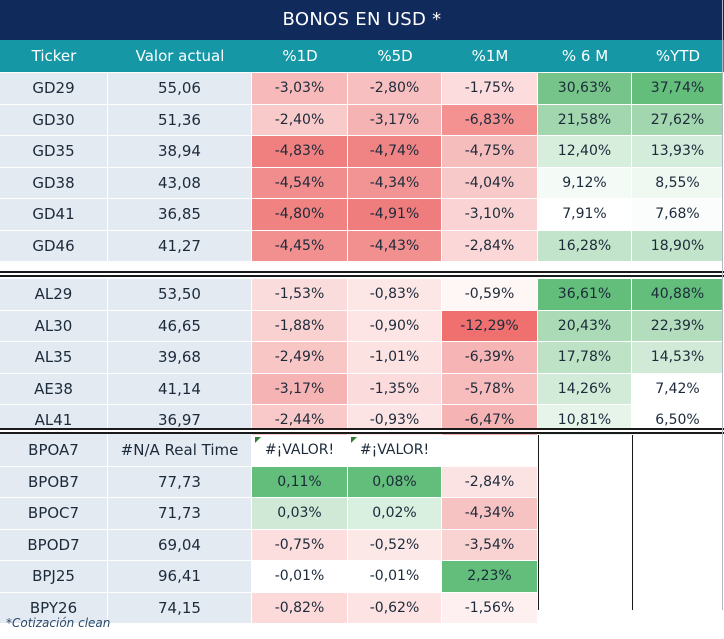  Describe the element at coordinates (678, 120) in the screenshot. I see `change-cell: 27,62%` at that location.